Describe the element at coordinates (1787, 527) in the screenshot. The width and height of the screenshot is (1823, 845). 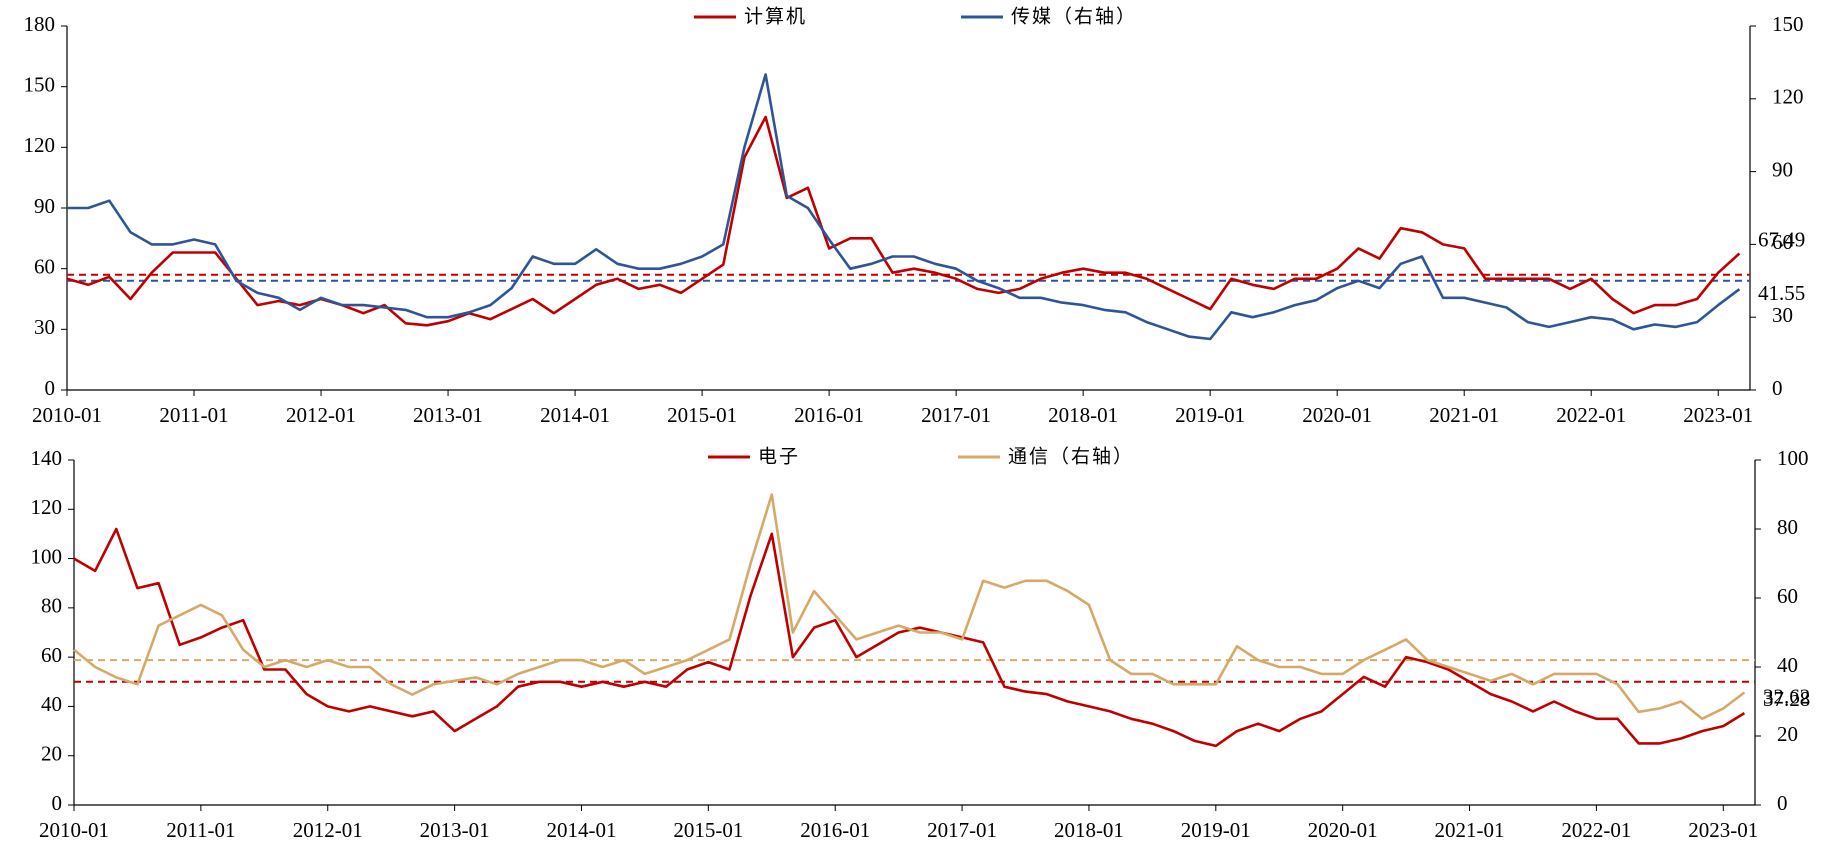
I see `y2-tick-label: 80` at that location.